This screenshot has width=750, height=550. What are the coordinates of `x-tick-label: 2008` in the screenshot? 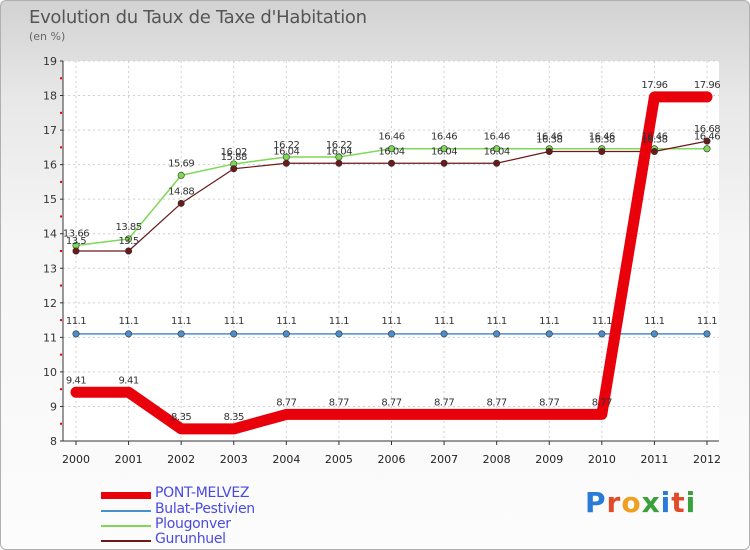 It's located at (497, 459).